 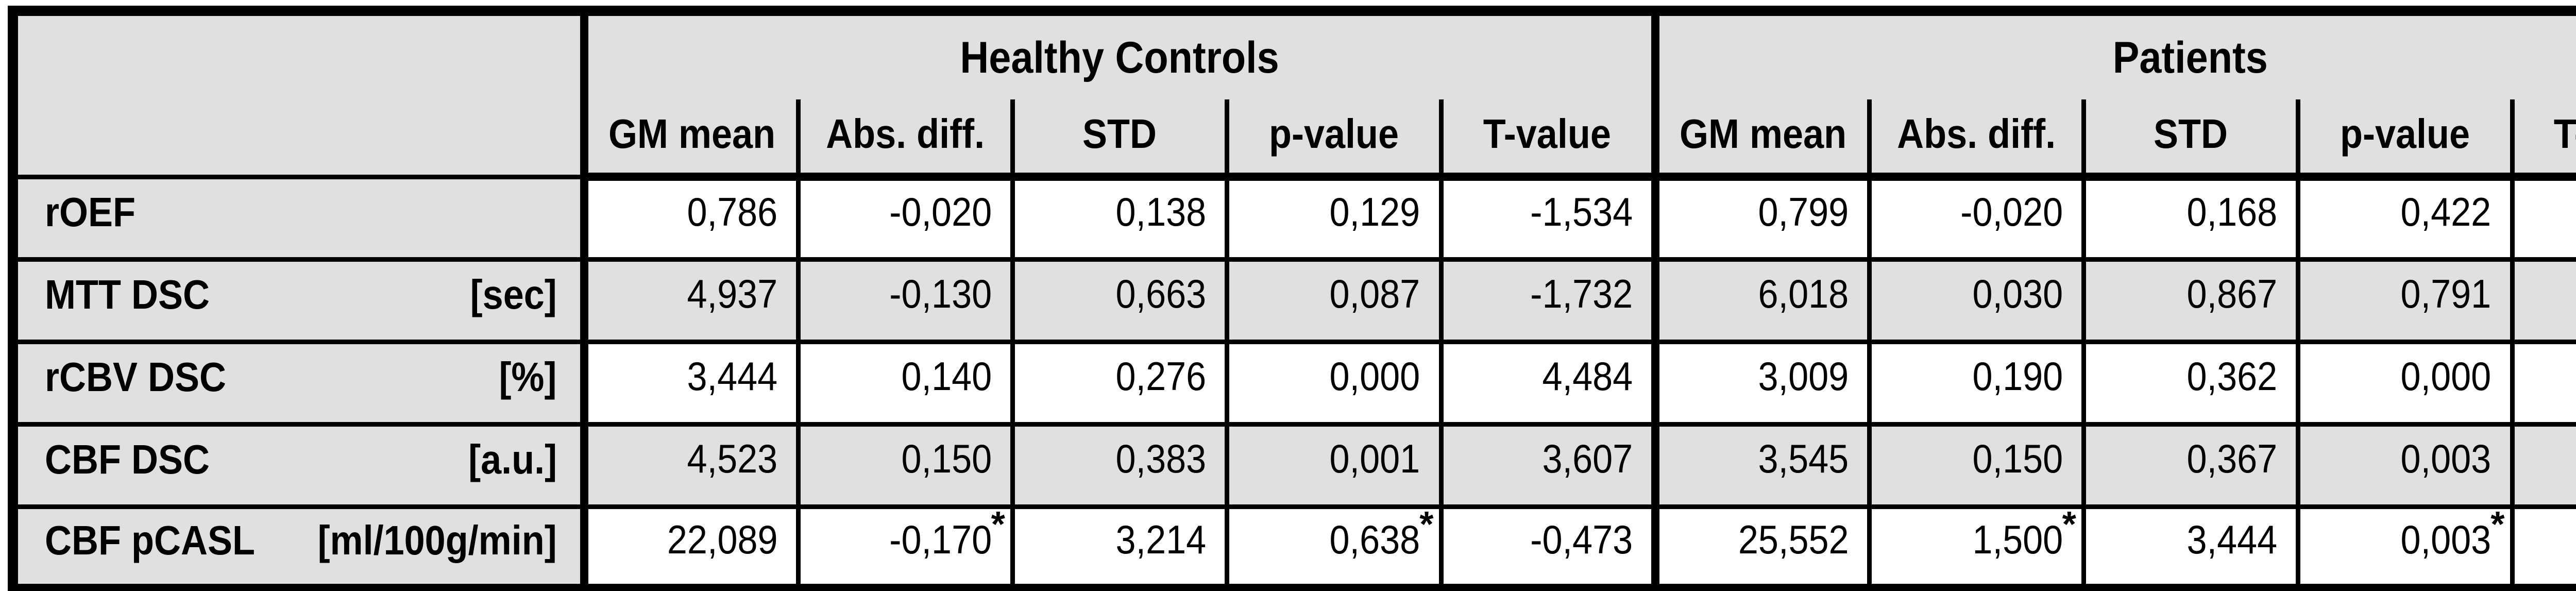 What do you see at coordinates (513, 294) in the screenshot?
I see `metric-unit: [sec]` at bounding box center [513, 294].